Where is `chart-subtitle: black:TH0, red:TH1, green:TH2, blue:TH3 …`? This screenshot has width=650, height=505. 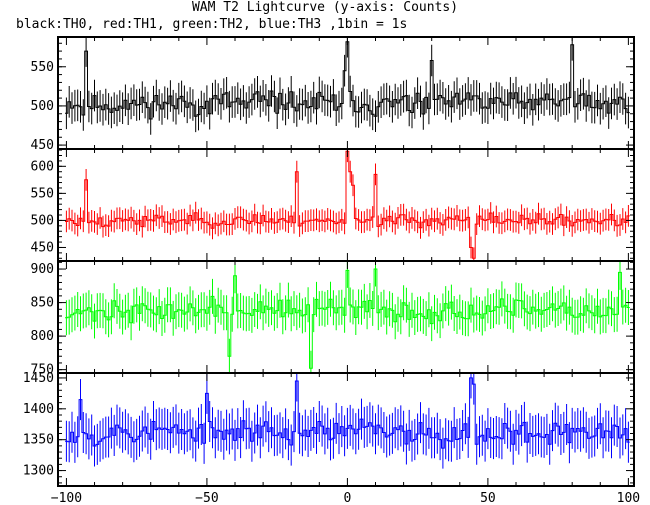 chart-subtitle: black:TH0, red:TH1, green:TH2, blue:TH3 … is located at coordinates (212, 24).